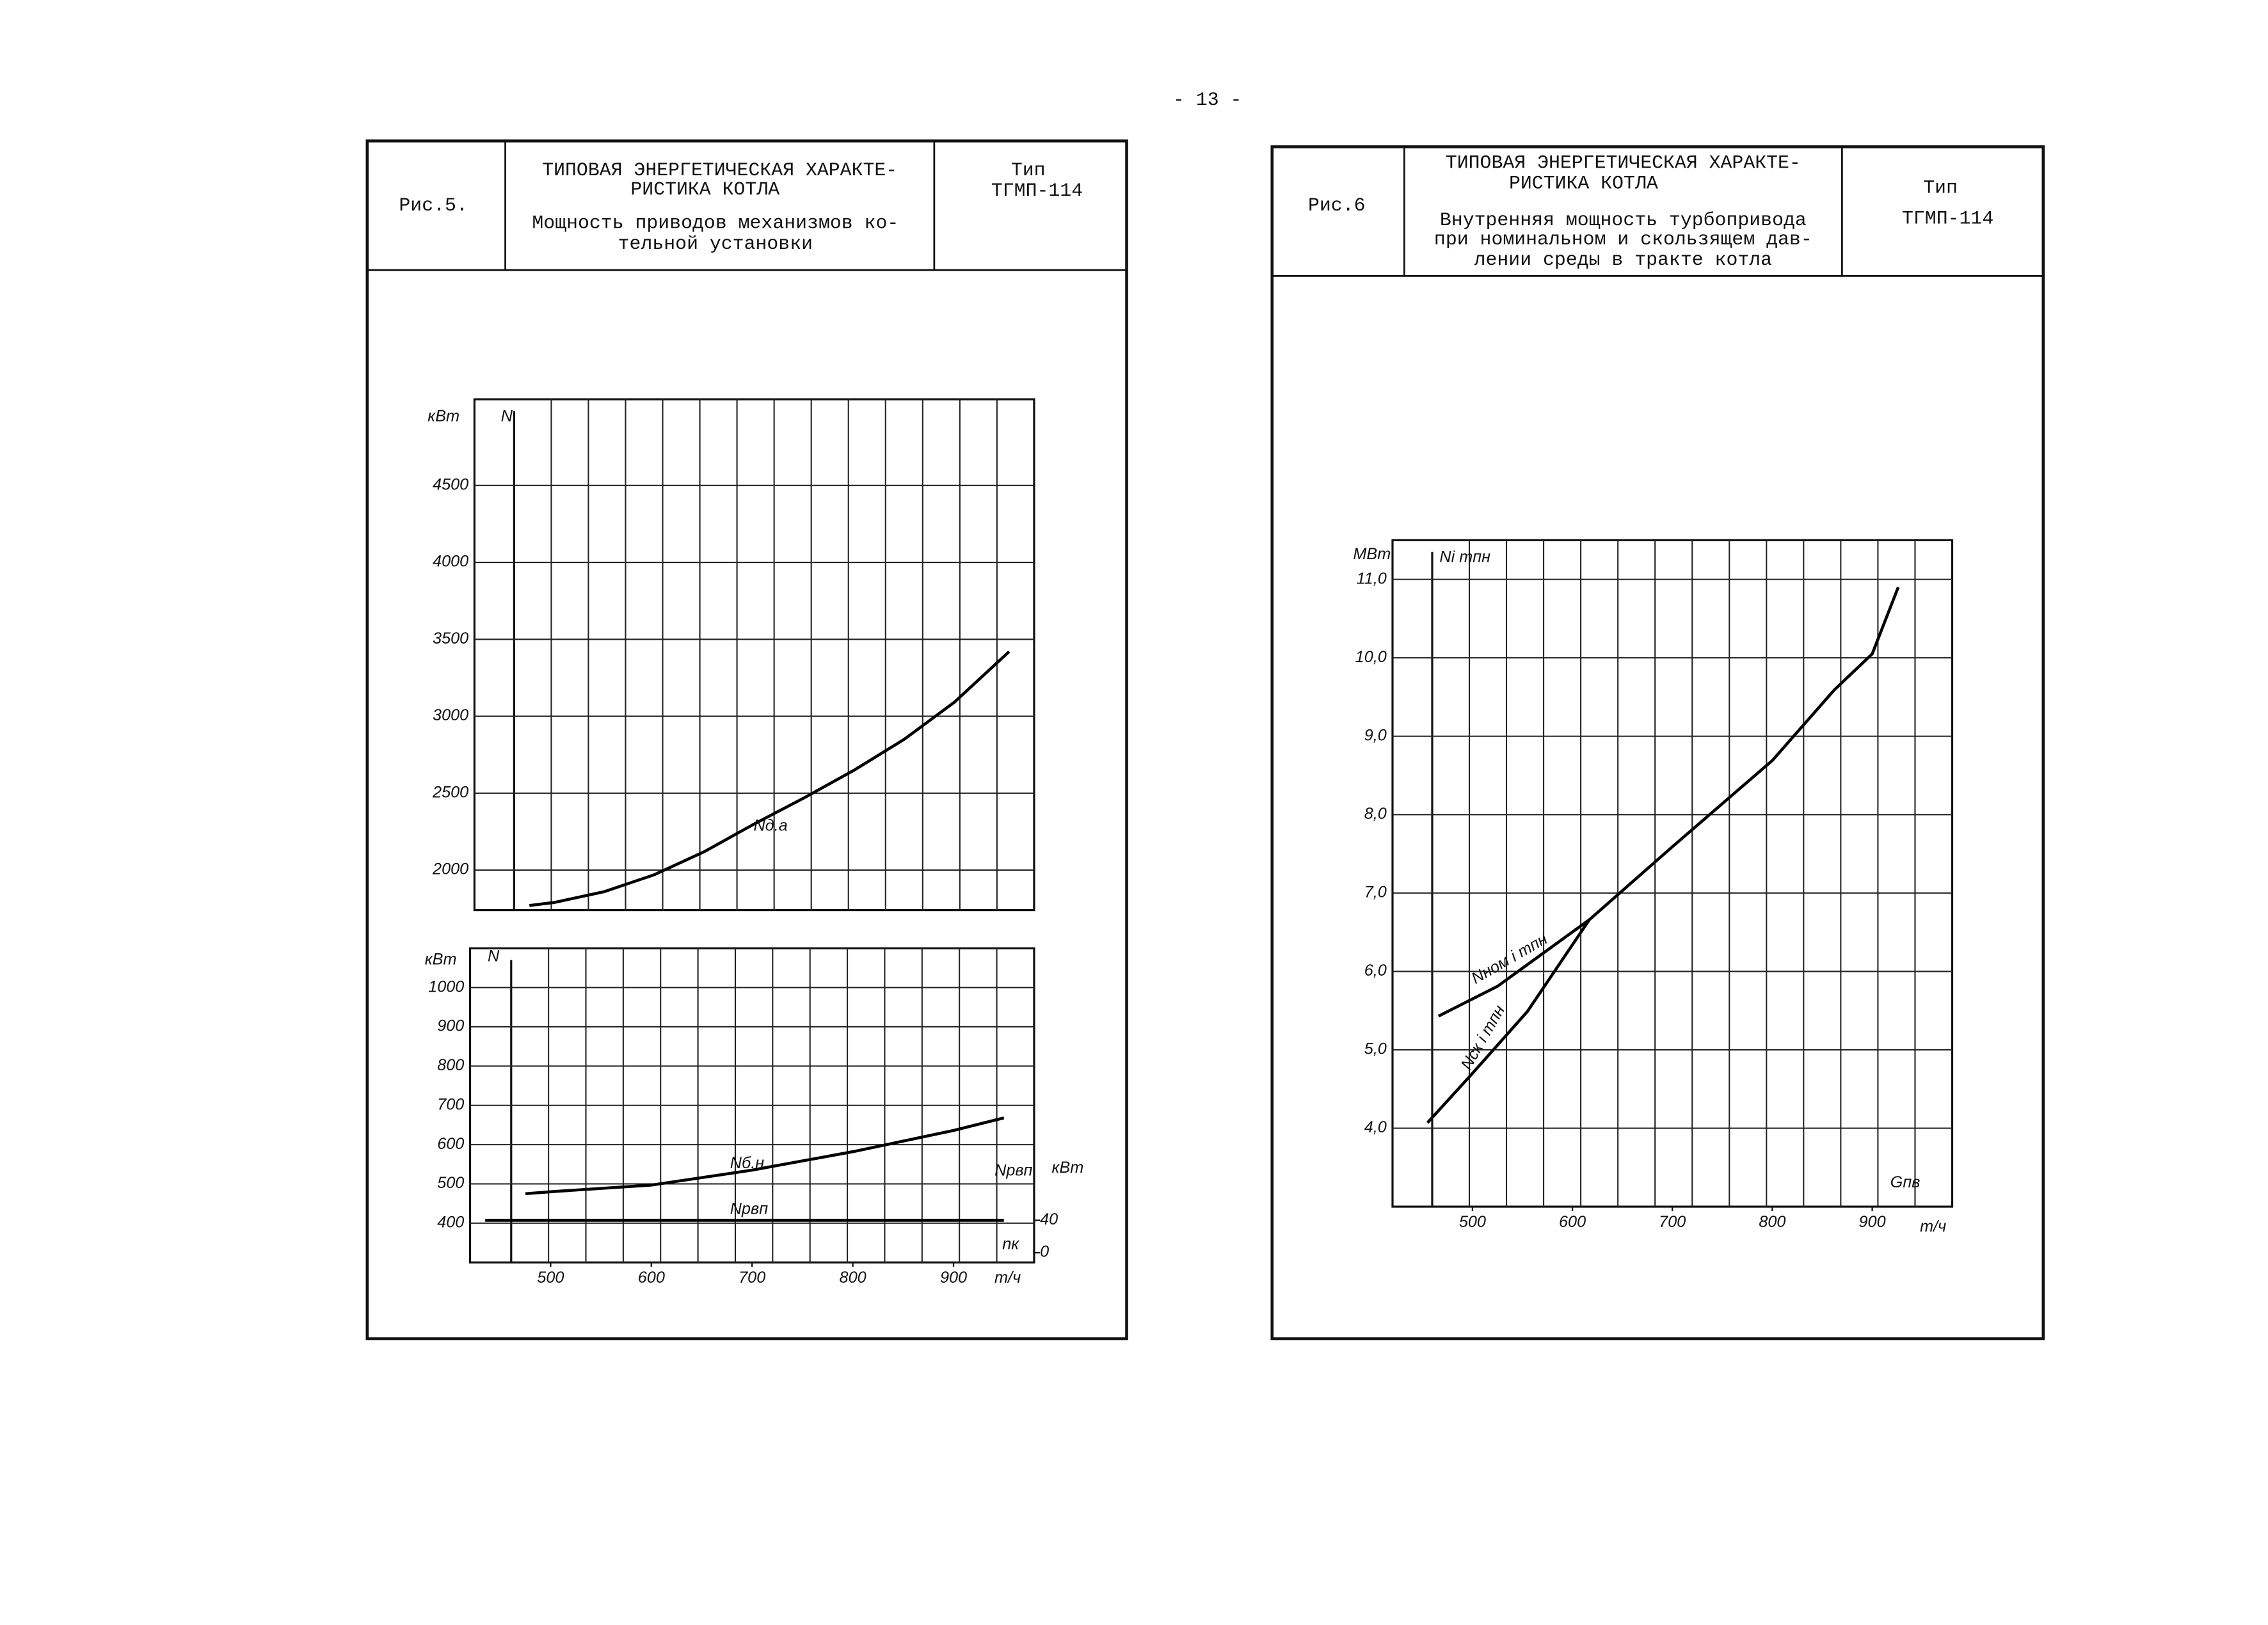 This screenshot has width=2268, height=1625. I want to click on y2-tick-label: 0, so click(1044, 1252).